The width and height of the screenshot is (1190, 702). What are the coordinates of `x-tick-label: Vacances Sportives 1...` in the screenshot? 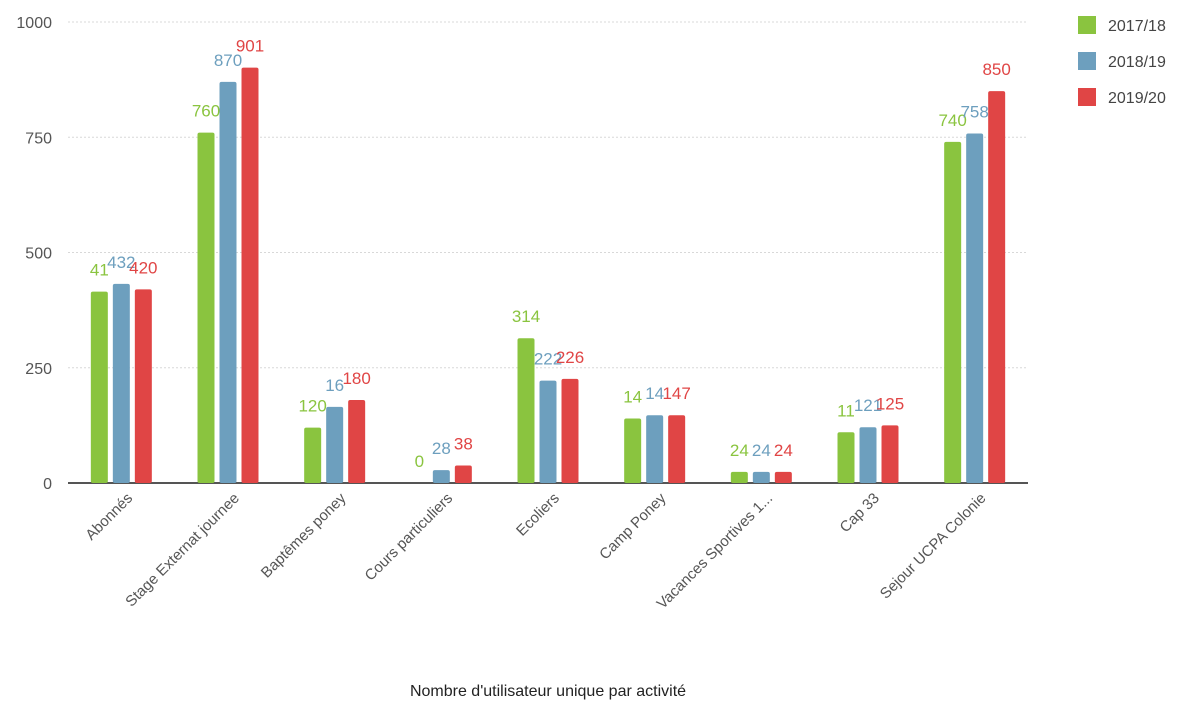 It's located at (715, 551).